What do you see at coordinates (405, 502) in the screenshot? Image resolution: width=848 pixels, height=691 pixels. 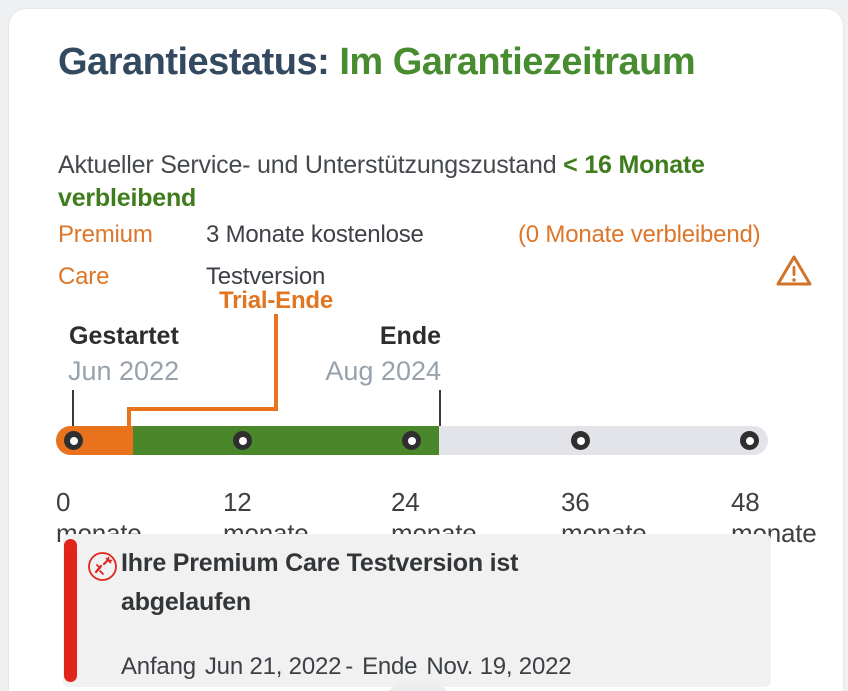 I see `axis-value: 24` at bounding box center [405, 502].